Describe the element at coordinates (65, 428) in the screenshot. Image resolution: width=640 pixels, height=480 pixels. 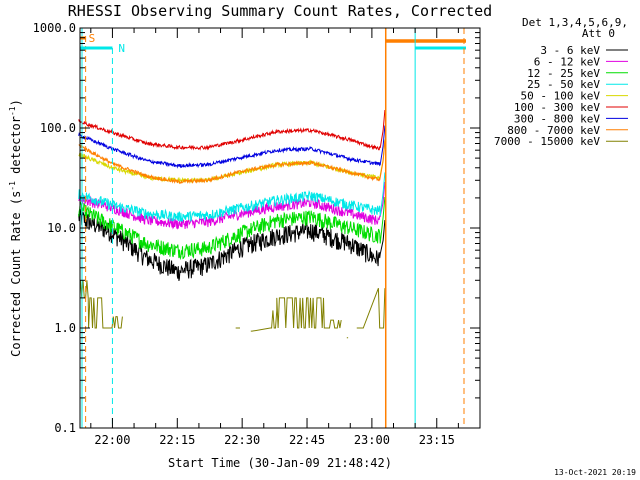
I see `y-tick-label: 0.1` at that location.